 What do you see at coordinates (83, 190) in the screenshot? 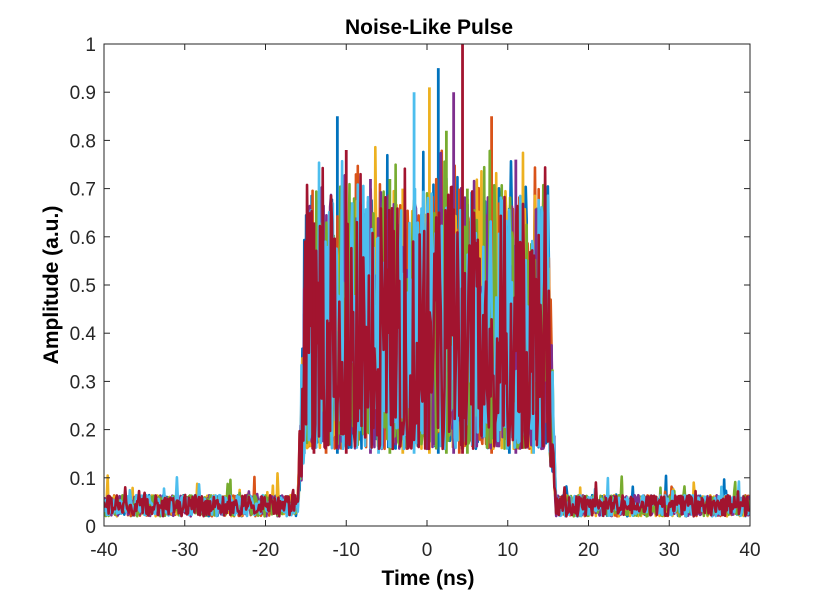
I see `y-tick-label: 0.7` at bounding box center [83, 190].